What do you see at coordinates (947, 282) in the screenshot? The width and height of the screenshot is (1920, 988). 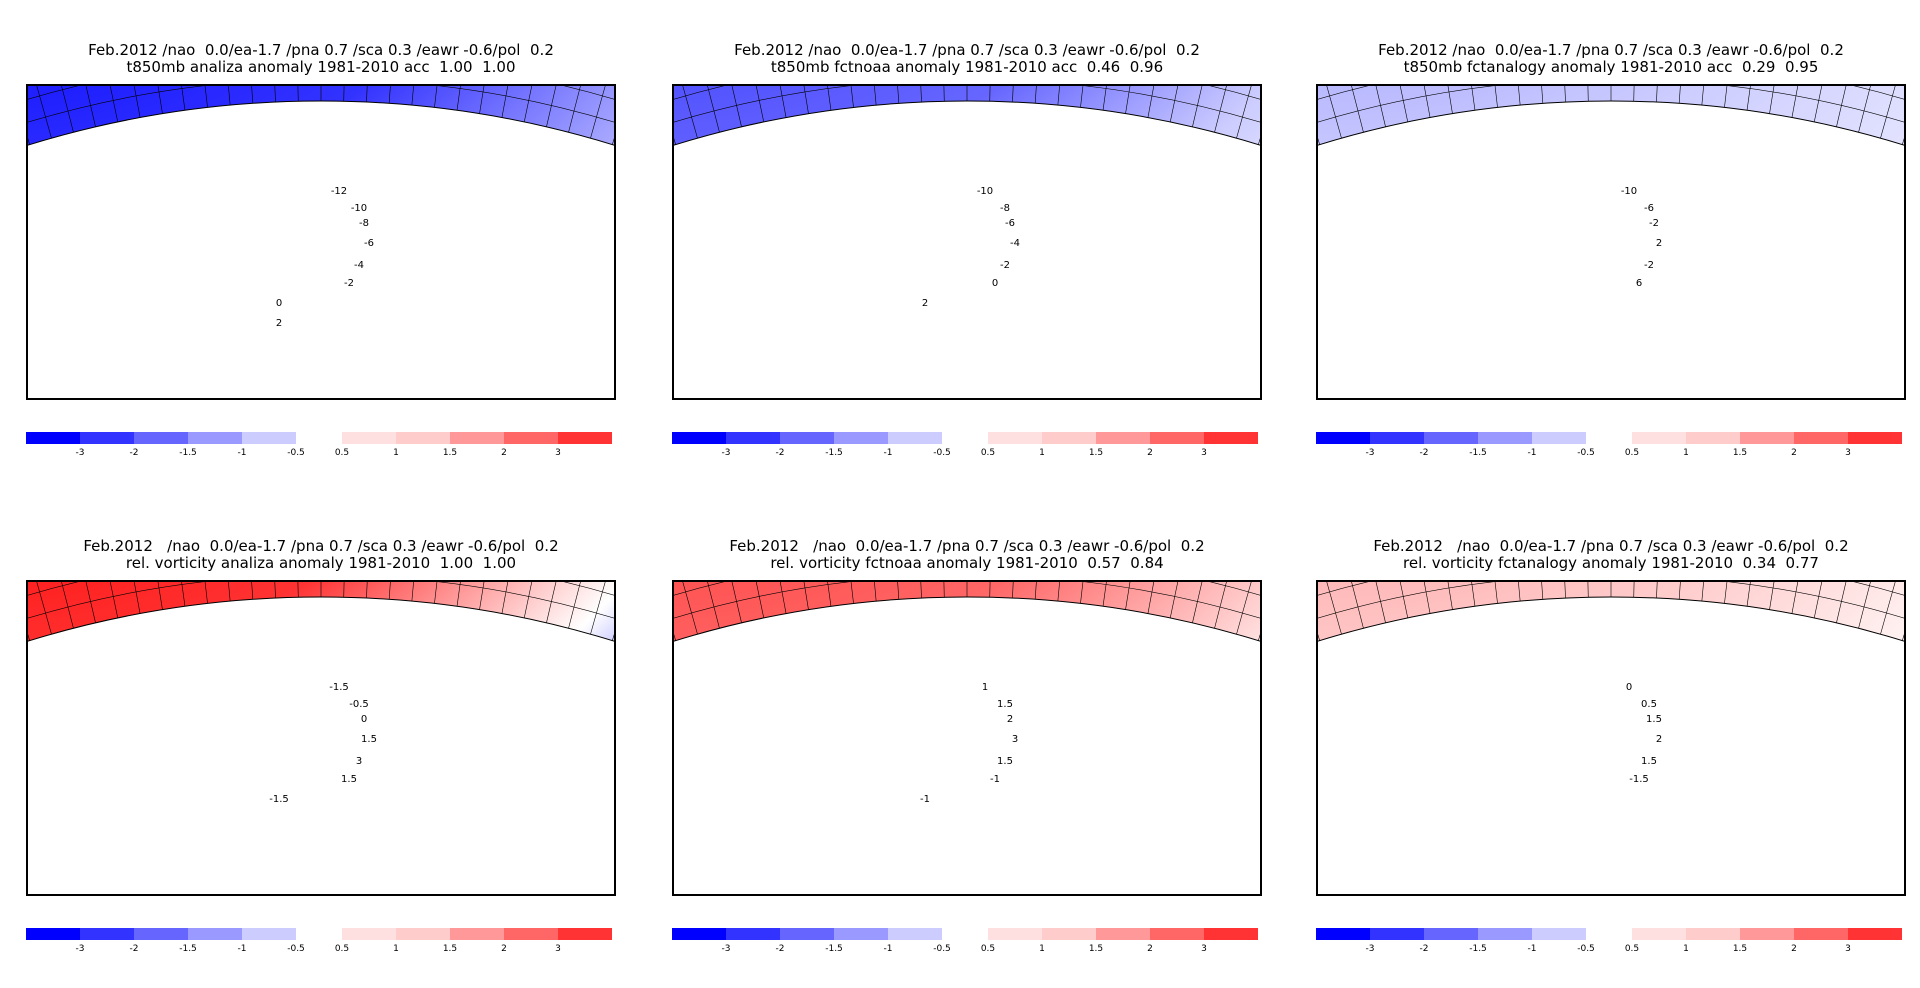 I see `coastlines` at bounding box center [947, 282].